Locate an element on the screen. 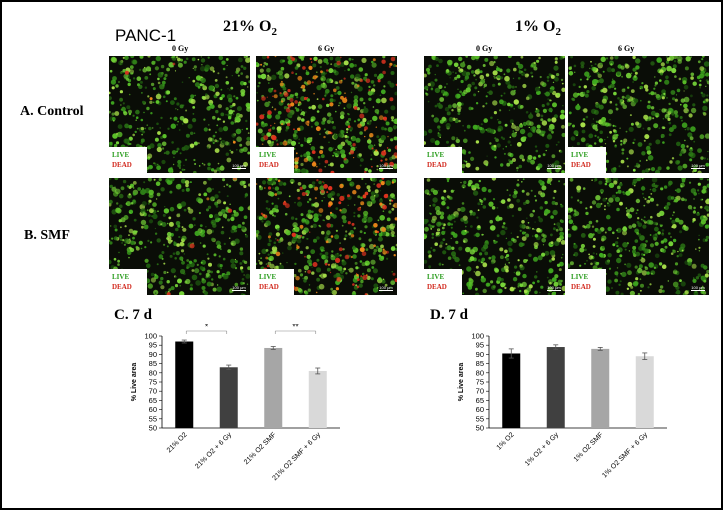 Image resolution: width=723 pixels, height=510 pixels. micrograph-smf-21-6gy: LIVE DEAD 100 μm is located at coordinates (326, 236).